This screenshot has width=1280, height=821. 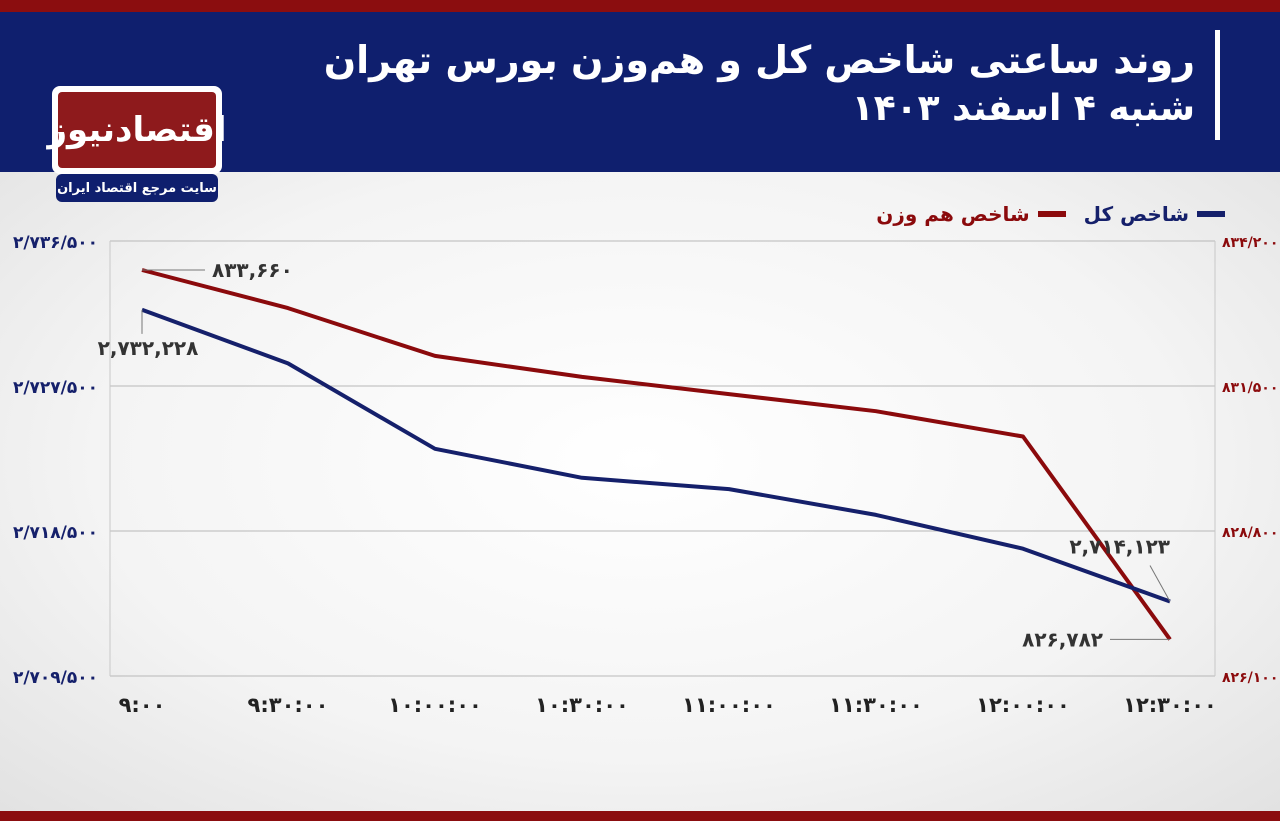 I want to click on y-left-tick-label: ۲/۷۰۹/۵۰۰, so click(x=55, y=678).